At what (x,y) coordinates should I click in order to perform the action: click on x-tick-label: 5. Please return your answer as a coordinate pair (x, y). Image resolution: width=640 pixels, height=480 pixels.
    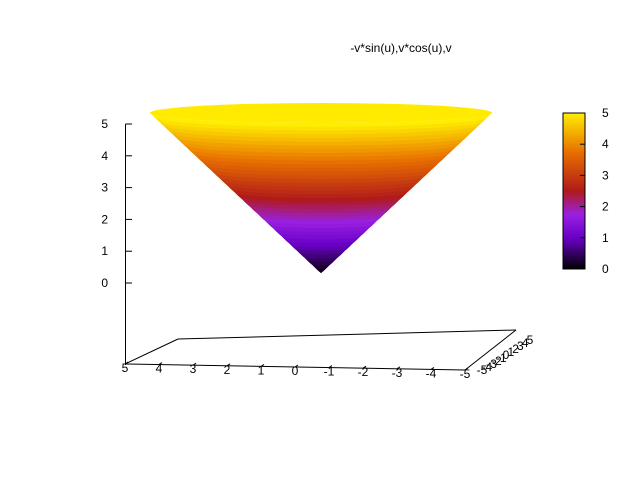
    Looking at the image, I should click on (125, 368).